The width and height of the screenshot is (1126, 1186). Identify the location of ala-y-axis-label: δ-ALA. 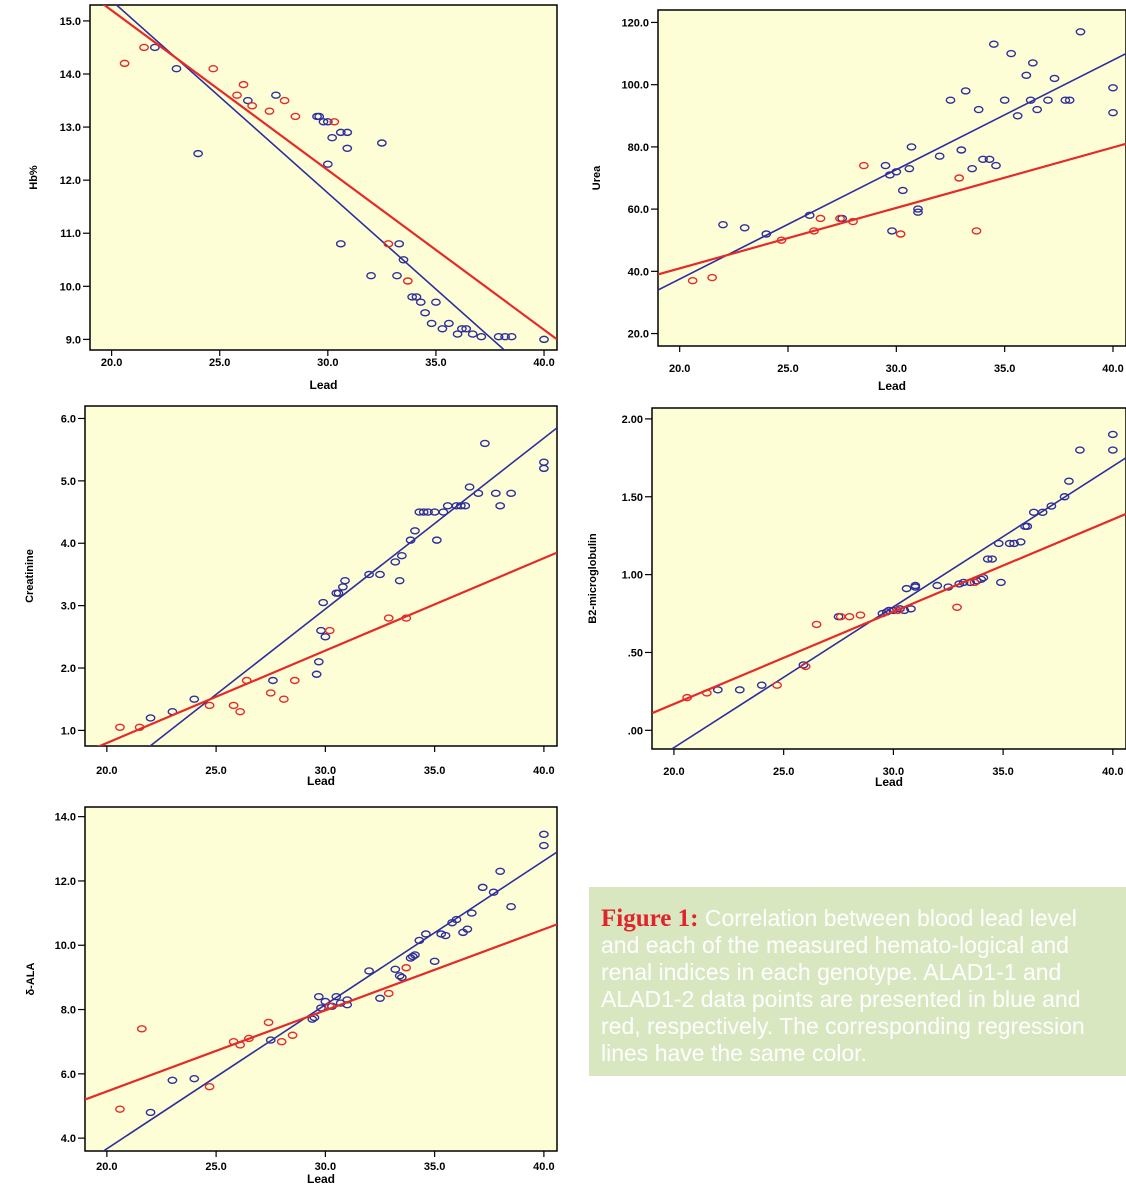
(31, 978).